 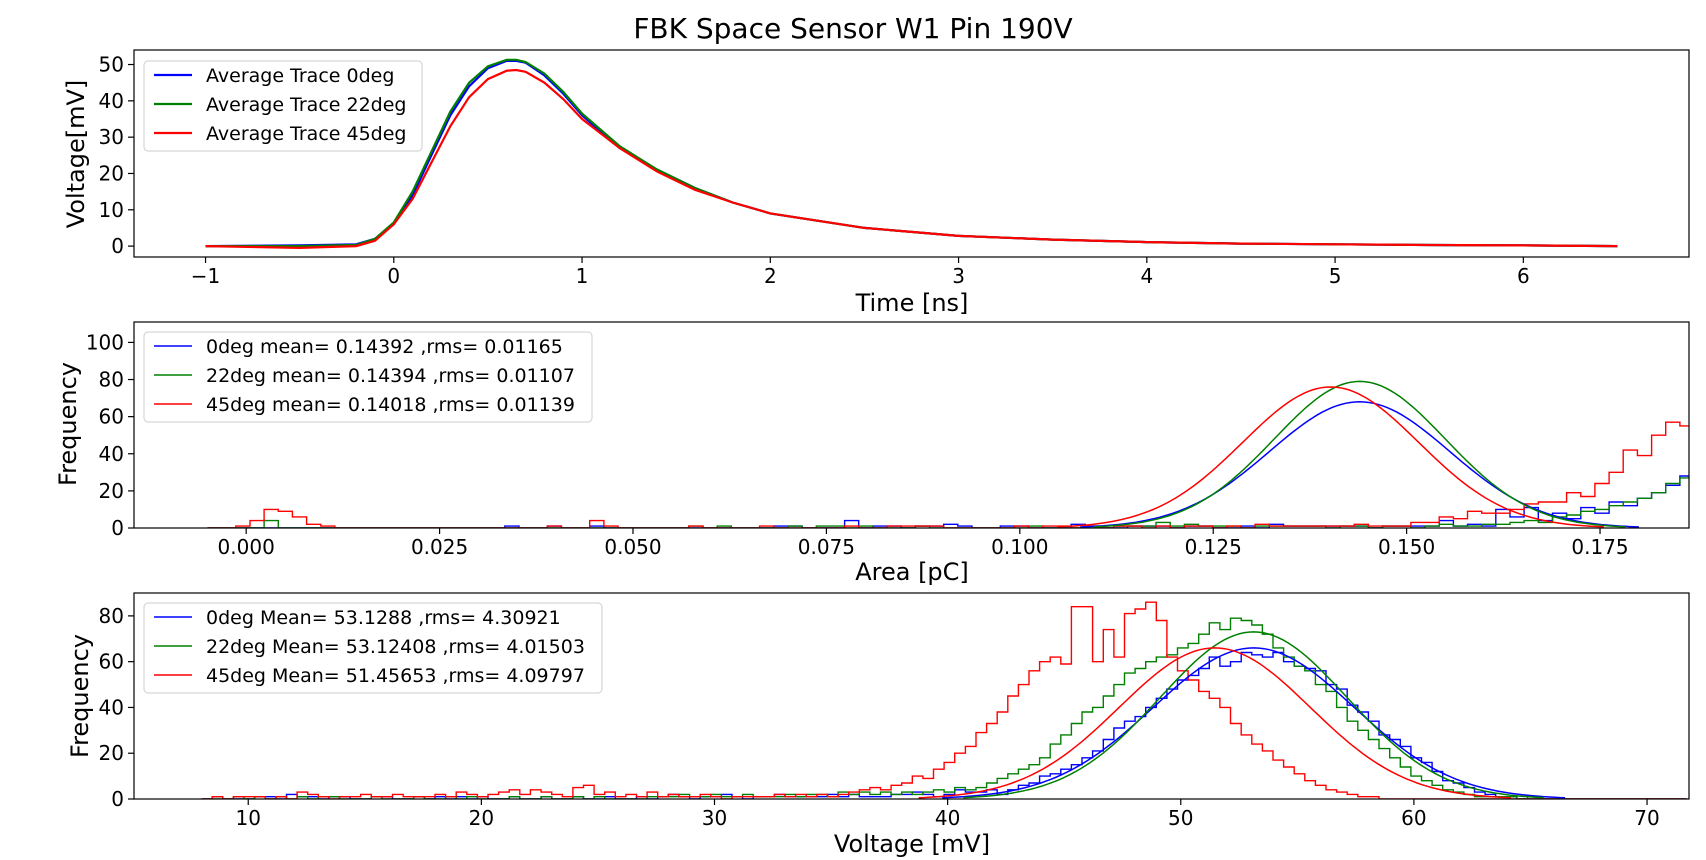 What do you see at coordinates (1413, 818) in the screenshot?
I see `x-tick-label: 60` at bounding box center [1413, 818].